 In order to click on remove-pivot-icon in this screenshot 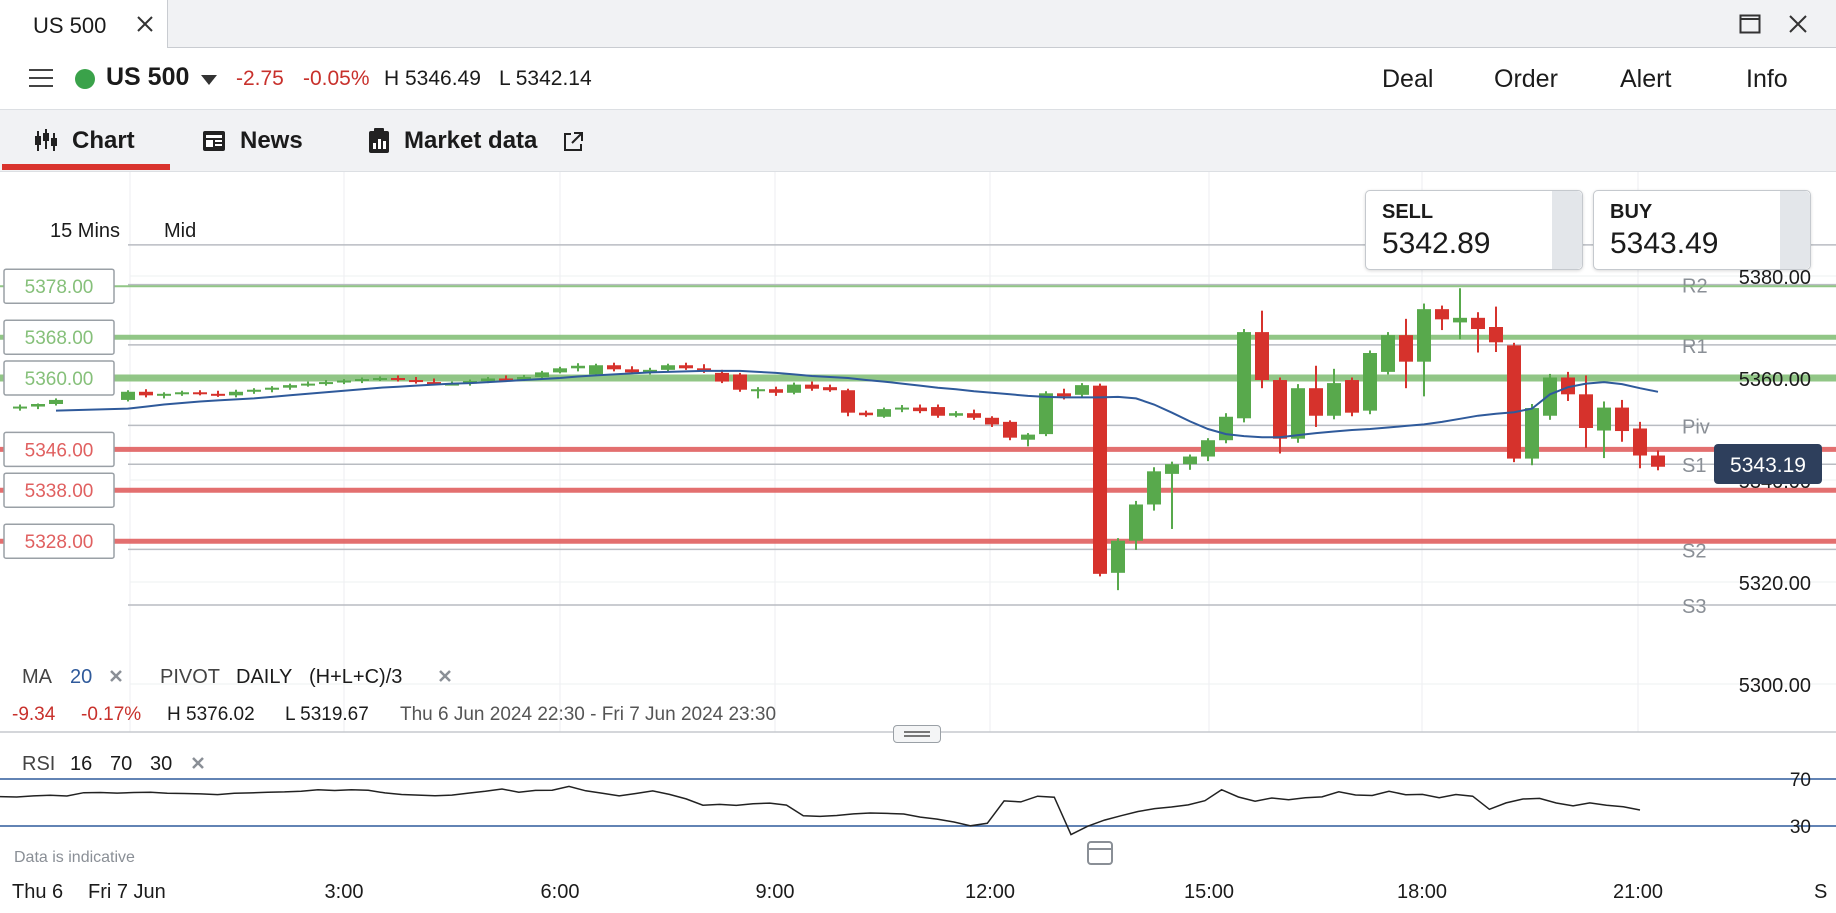, I will do `click(445, 676)`.